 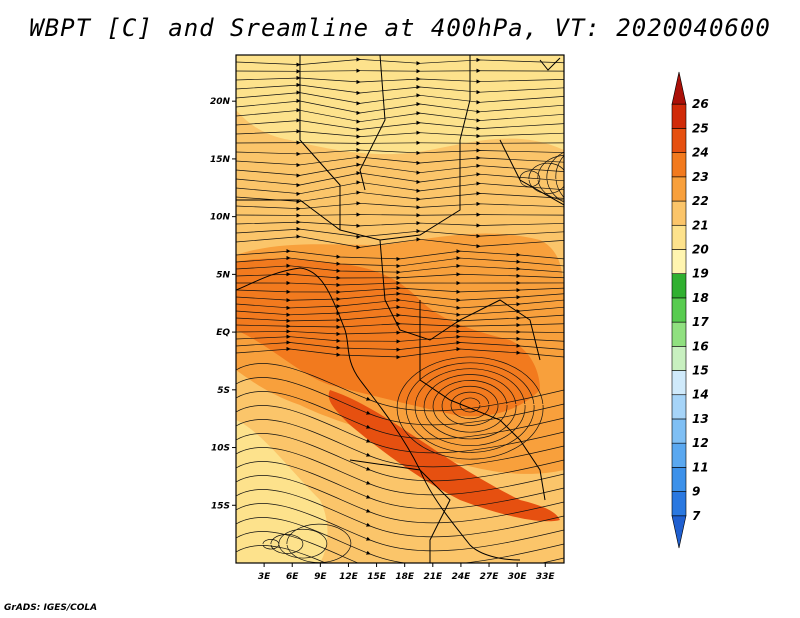 I want to click on wbpt-hottest-streak, so click(x=444, y=456).